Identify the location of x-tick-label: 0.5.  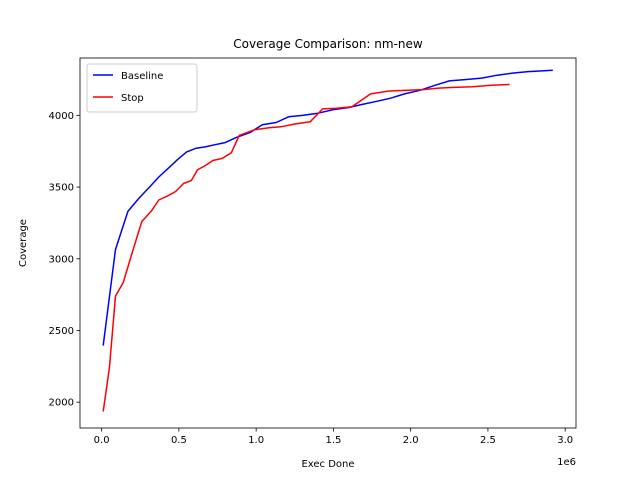
(179, 440).